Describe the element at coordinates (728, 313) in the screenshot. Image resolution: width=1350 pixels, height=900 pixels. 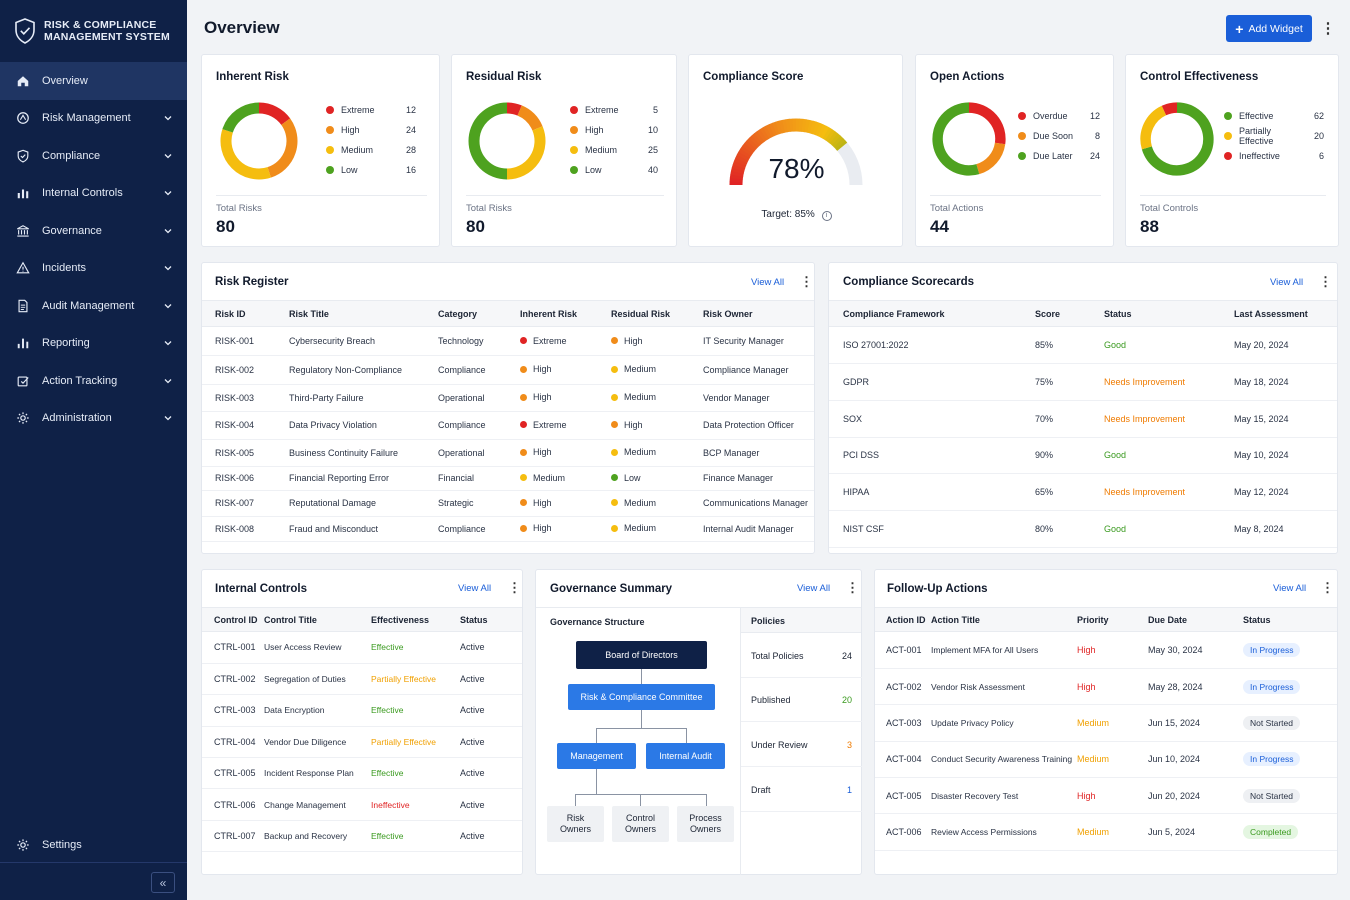
I see `column-header: Risk Owner` at that location.